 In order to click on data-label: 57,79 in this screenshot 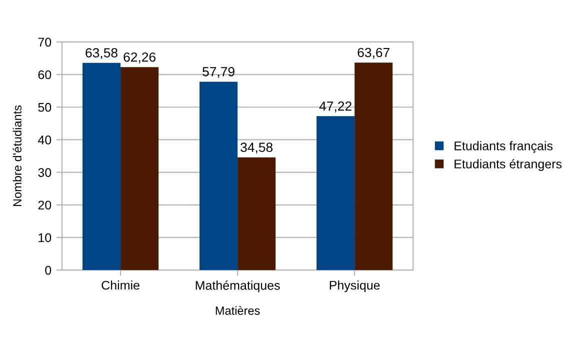, I will do `click(218, 72)`.